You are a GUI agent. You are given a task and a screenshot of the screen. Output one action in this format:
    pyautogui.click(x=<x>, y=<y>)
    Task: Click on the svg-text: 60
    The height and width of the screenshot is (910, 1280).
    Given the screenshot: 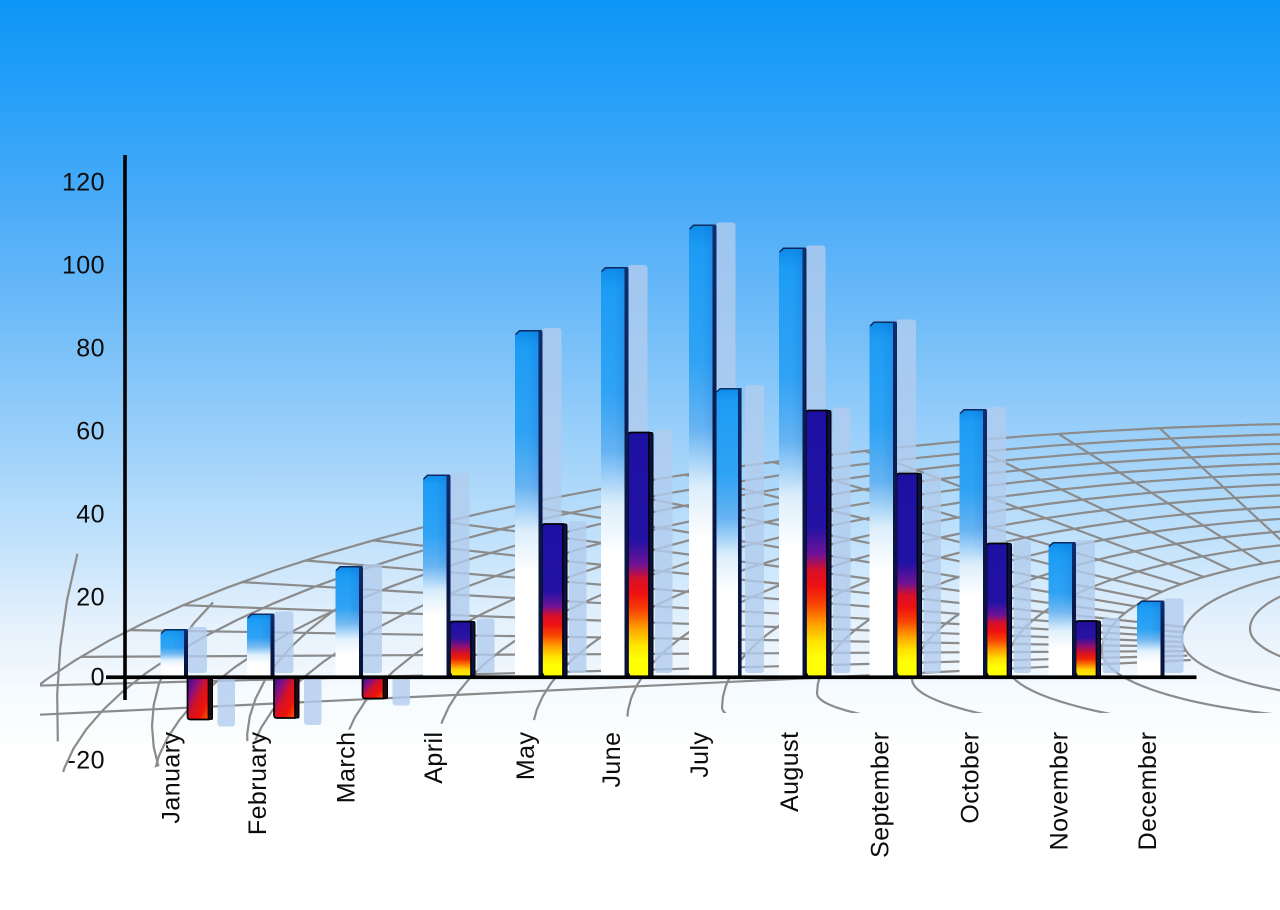 What is the action you would take?
    pyautogui.click(x=90, y=432)
    